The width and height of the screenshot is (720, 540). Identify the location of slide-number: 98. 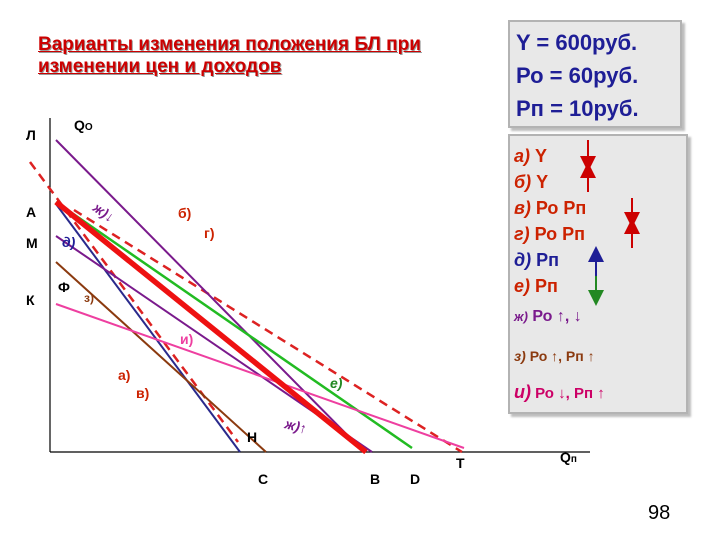
(659, 513).